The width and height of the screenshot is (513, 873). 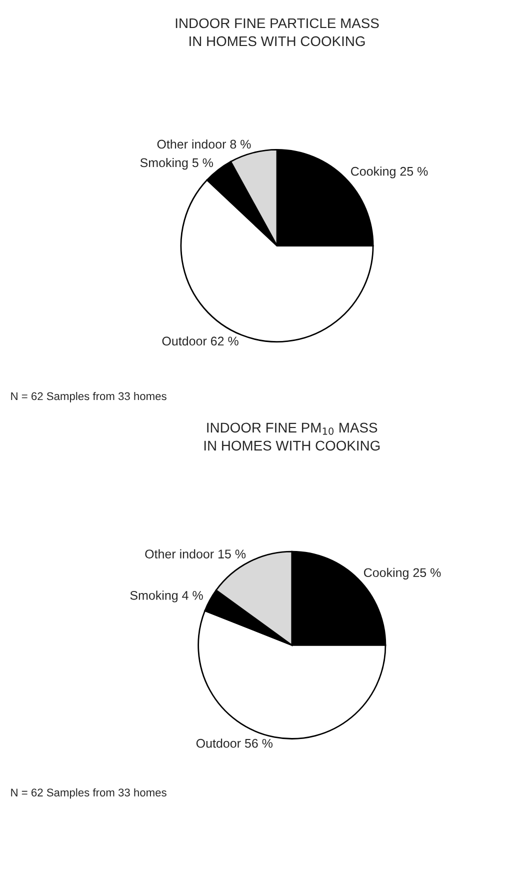 What do you see at coordinates (195, 553) in the screenshot?
I see `slice-label: Other indoor 15 %` at bounding box center [195, 553].